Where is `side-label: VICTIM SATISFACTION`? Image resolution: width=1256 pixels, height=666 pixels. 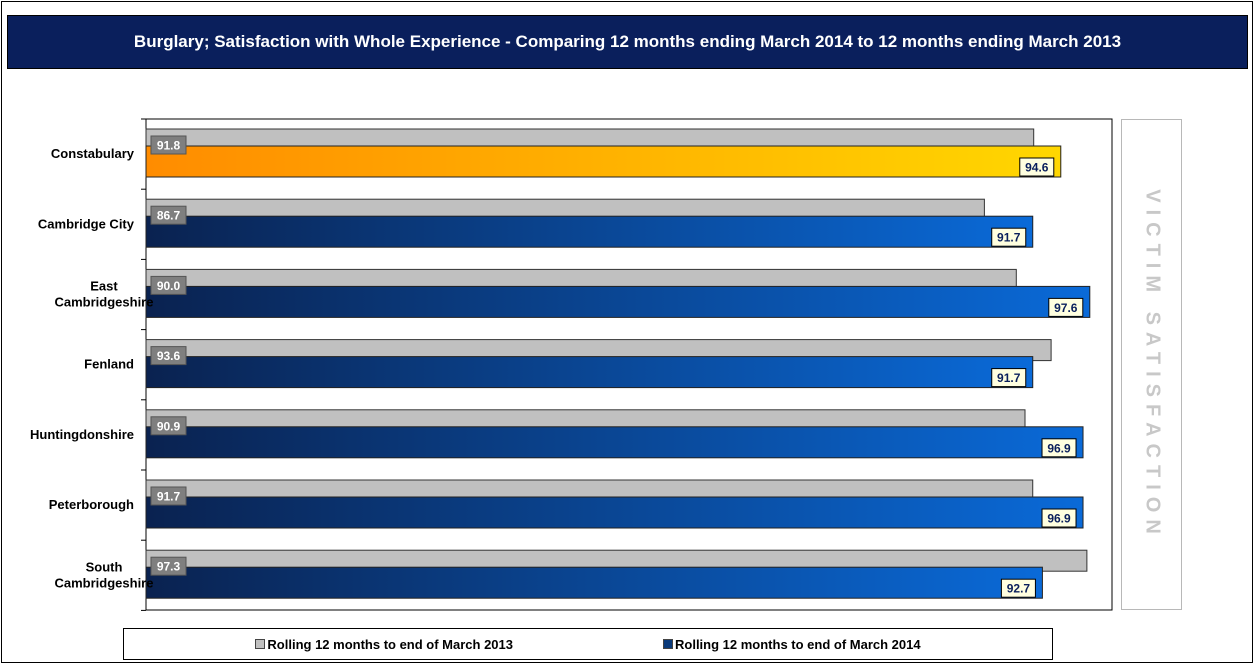 side-label: VICTIM SATISFACTION is located at coordinates (1152, 364).